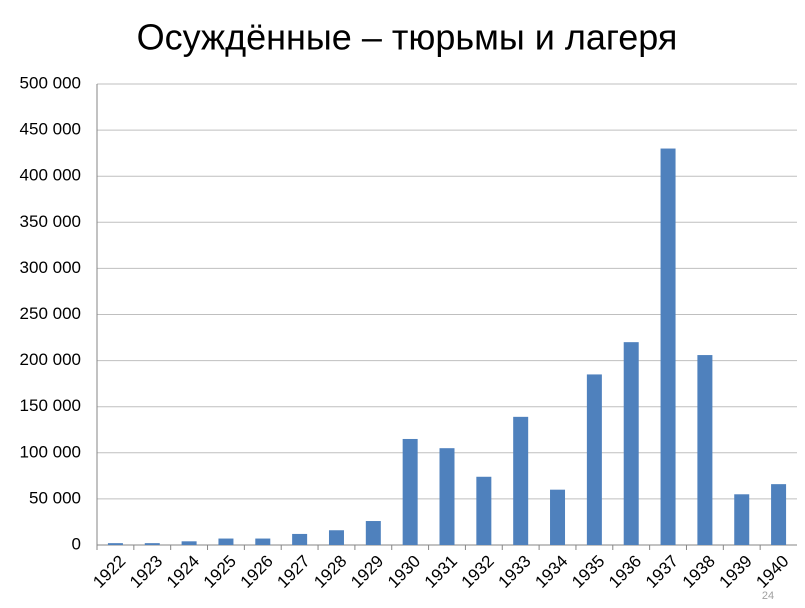 This screenshot has width=805, height=608. What do you see at coordinates (551, 572) in the screenshot?
I see `x-tick-label: 1934` at bounding box center [551, 572].